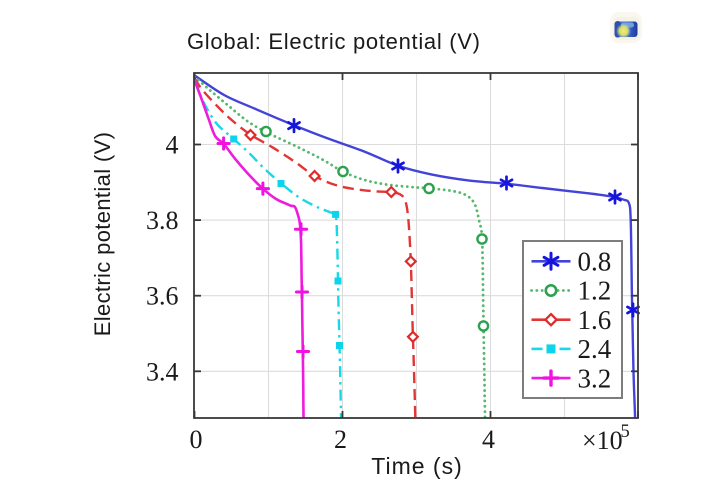 This screenshot has width=715, height=492. I want to click on svg-text: 1.6, so click(595, 320).